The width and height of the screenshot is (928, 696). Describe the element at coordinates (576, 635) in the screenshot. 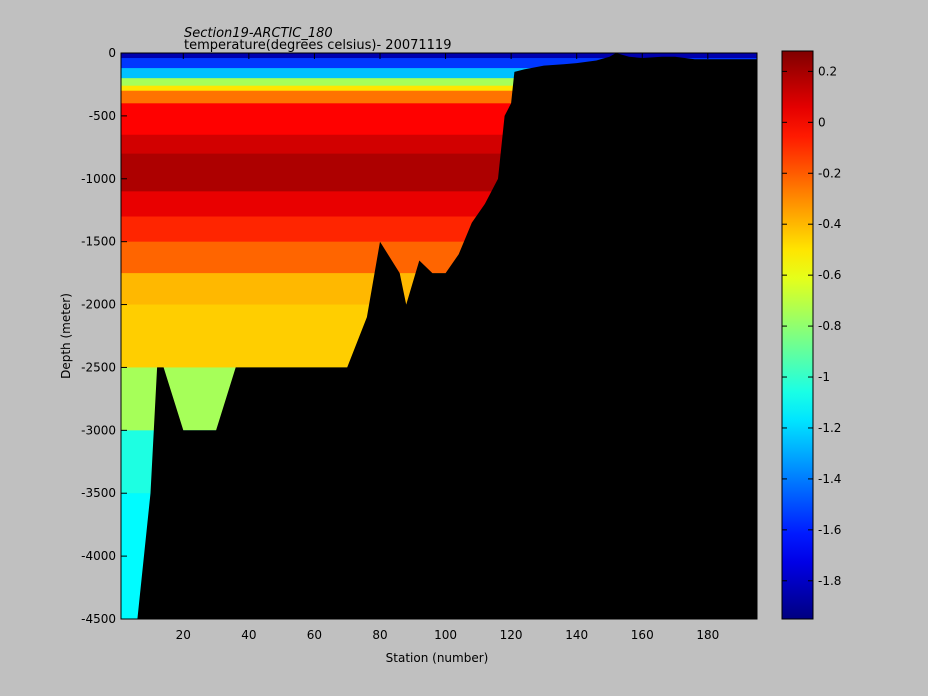

I see `x-tick-label: 140` at that location.